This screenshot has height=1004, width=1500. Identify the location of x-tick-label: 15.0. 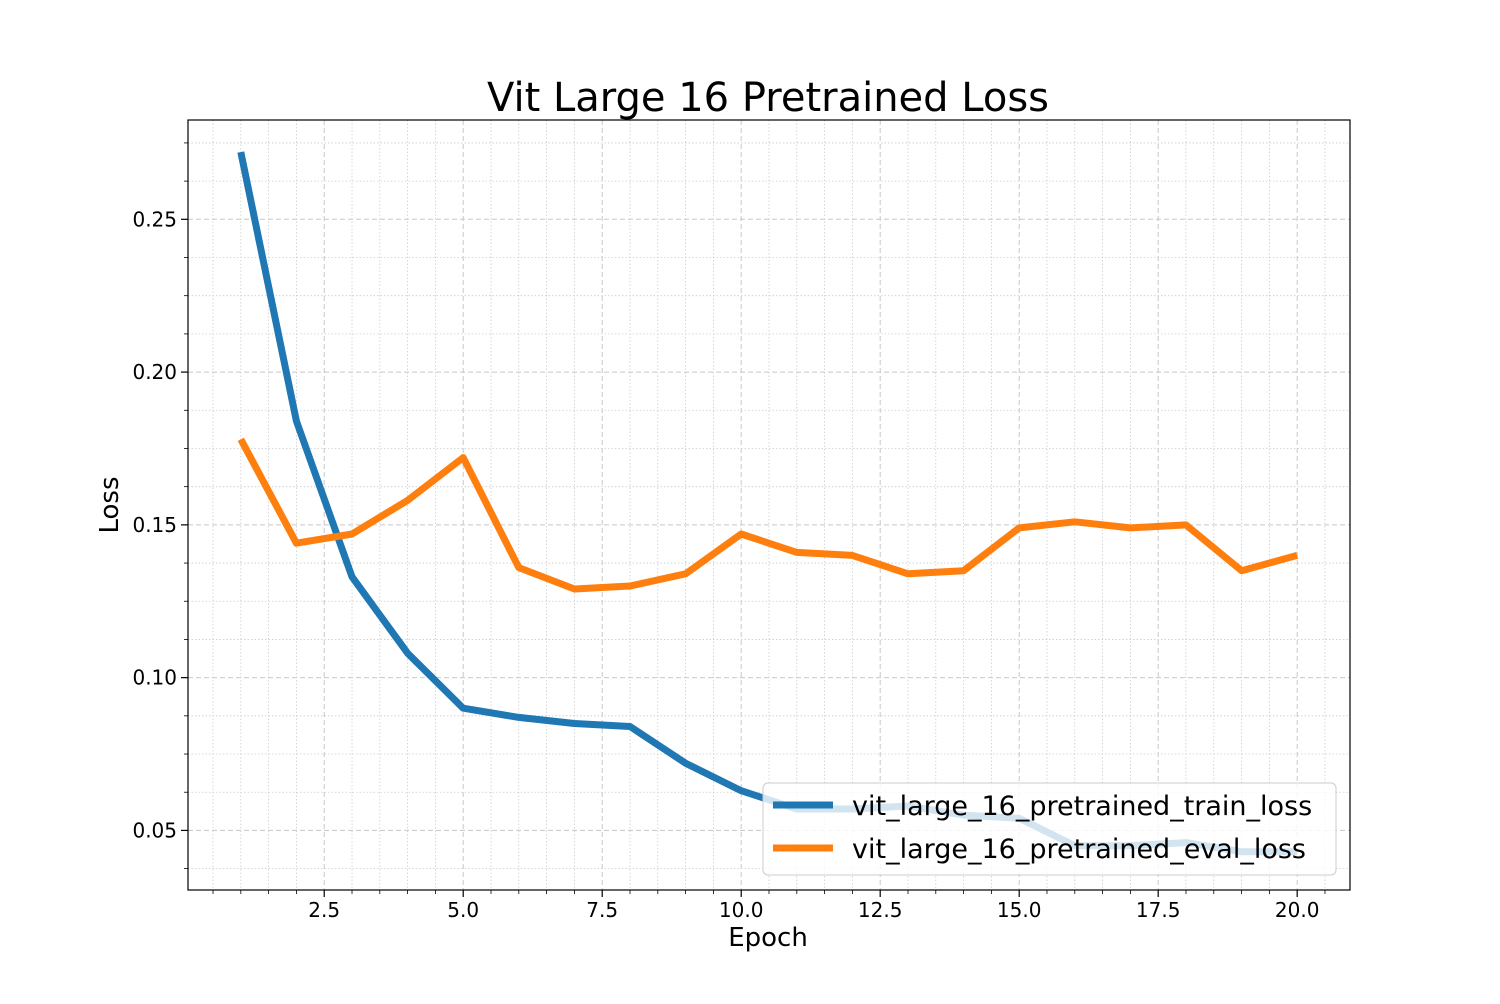
(1019, 910).